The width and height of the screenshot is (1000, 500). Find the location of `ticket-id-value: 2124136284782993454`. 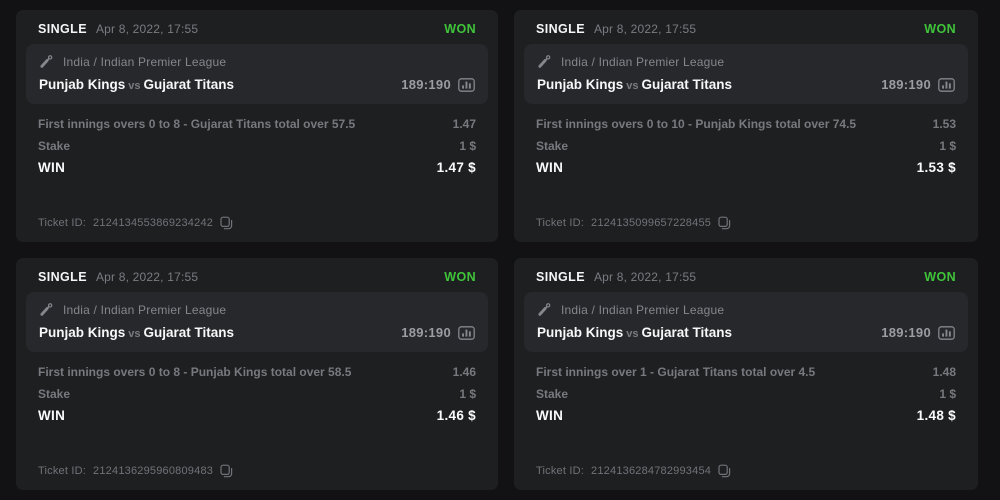

ticket-id-value: 2124136284782993454 is located at coordinates (651, 471).